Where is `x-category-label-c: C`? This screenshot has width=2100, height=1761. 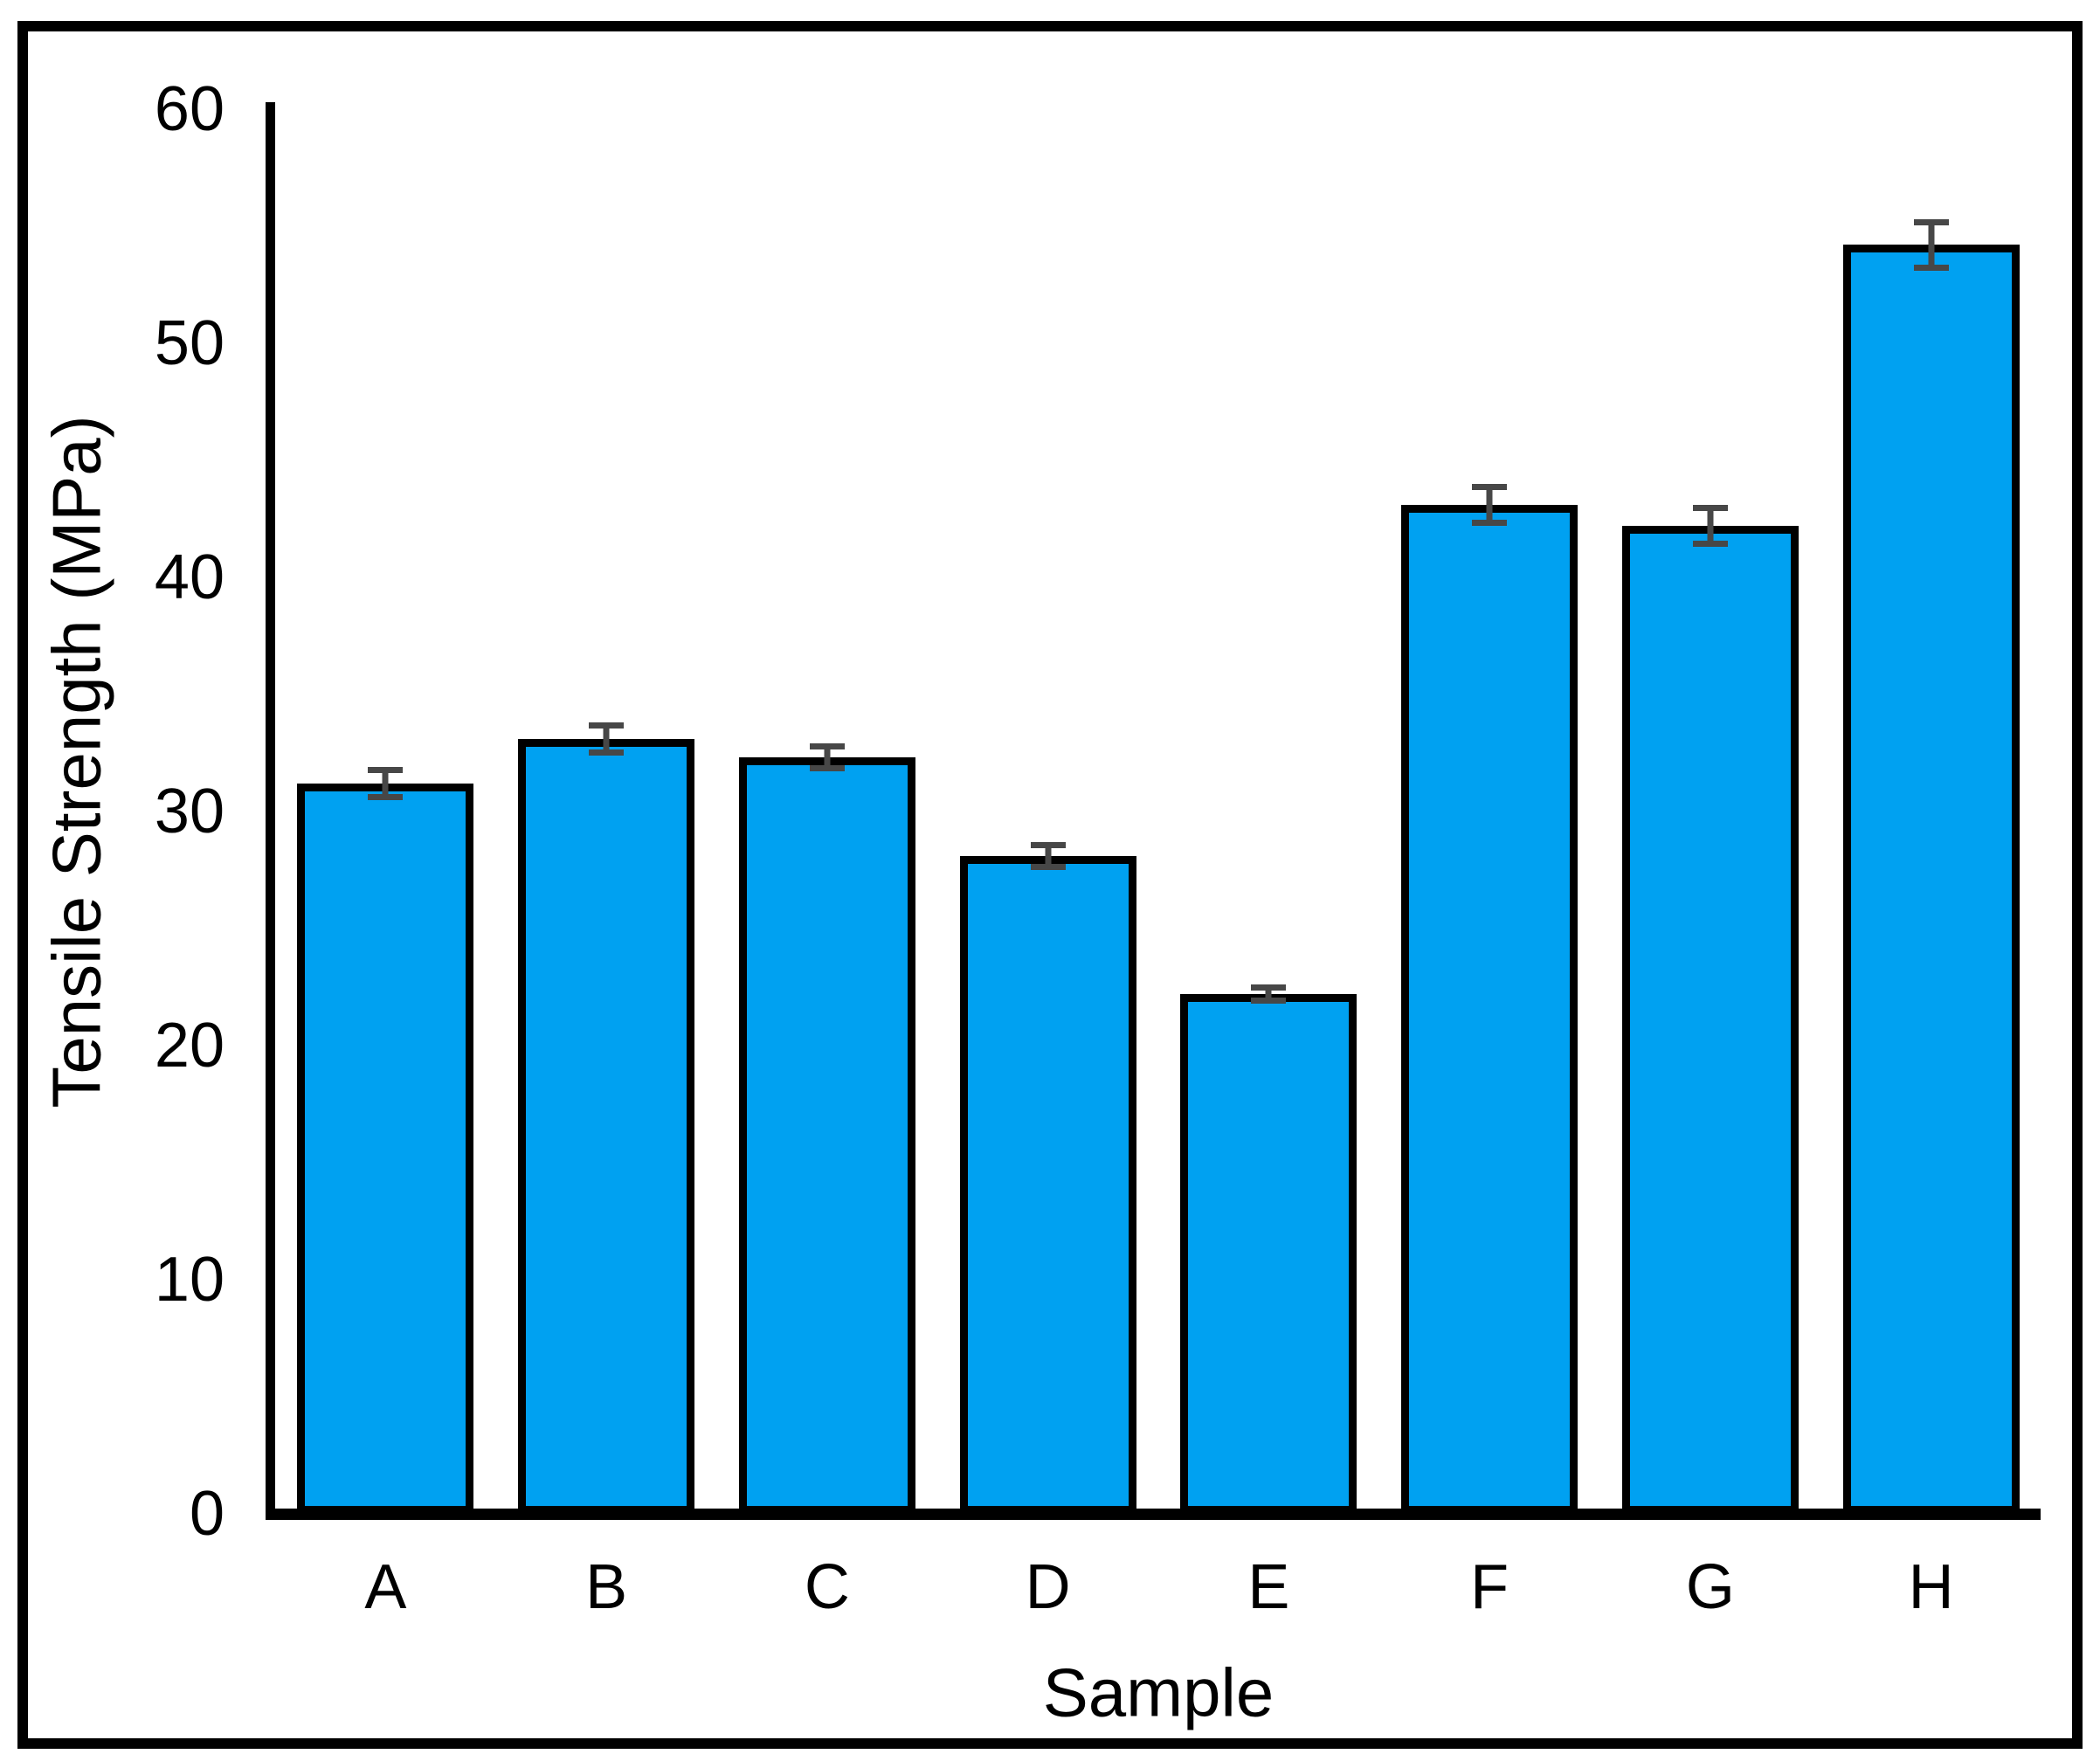 x-category-label-c: C is located at coordinates (827, 1587).